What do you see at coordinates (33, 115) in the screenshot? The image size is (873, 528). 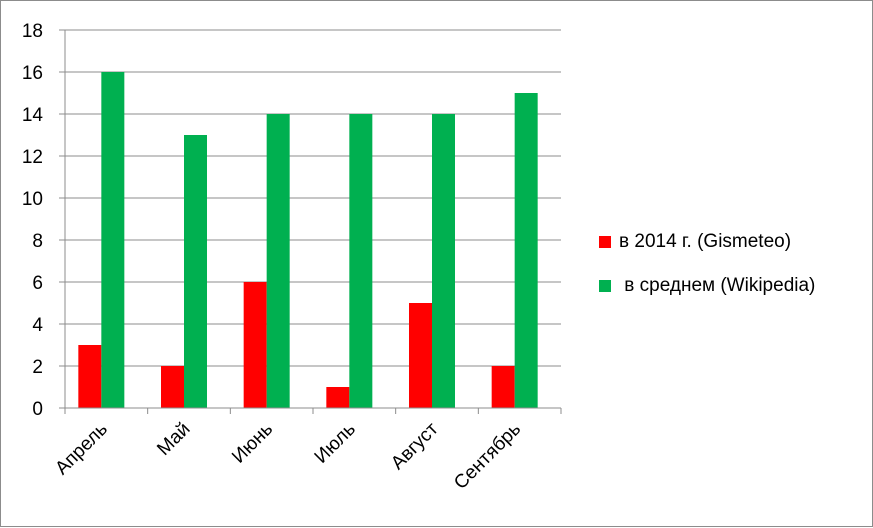 I see `y-tick-label-14: 14` at bounding box center [33, 115].